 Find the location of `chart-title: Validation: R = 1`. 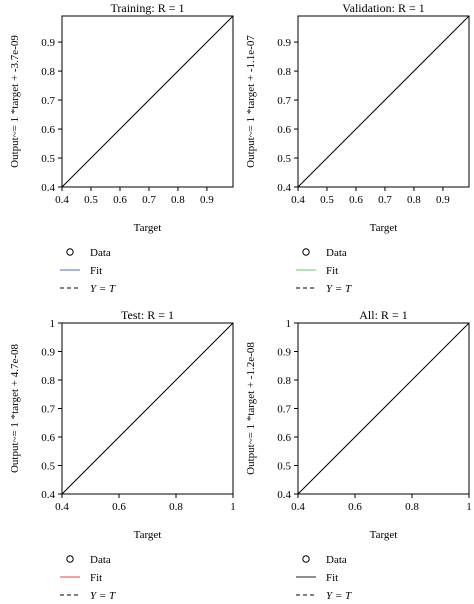

chart-title: Validation: R = 1 is located at coordinates (383, 8).